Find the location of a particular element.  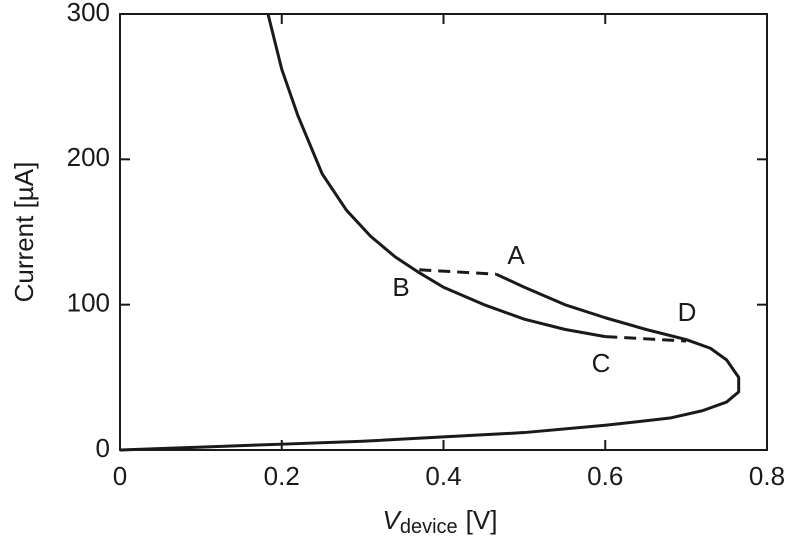

x-label-symbol: V is located at coordinates (393, 520).